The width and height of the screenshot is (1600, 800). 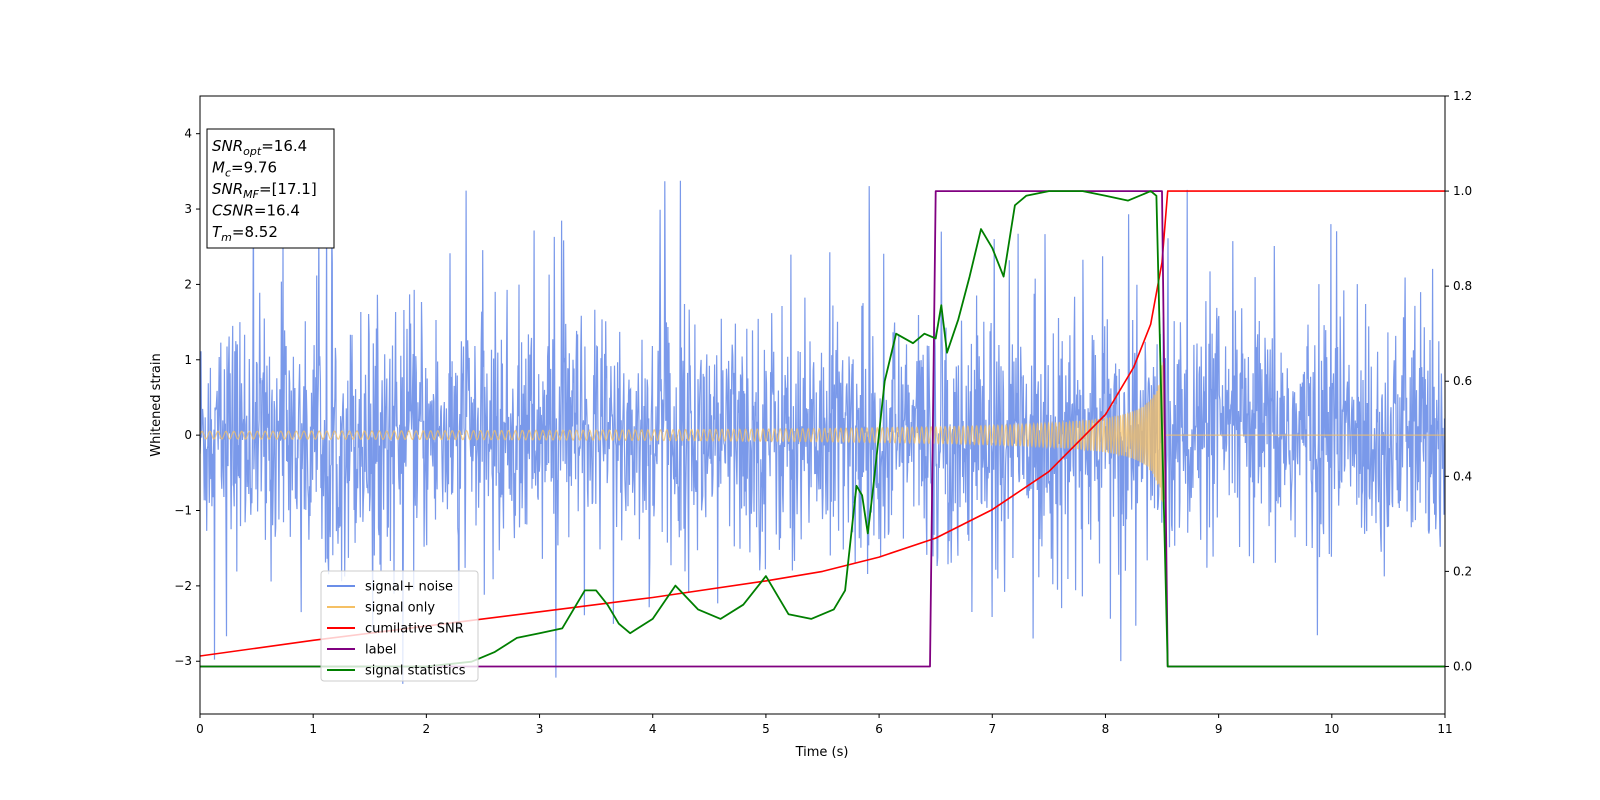 What do you see at coordinates (183, 511) in the screenshot?
I see `y-tick-label: −1` at bounding box center [183, 511].